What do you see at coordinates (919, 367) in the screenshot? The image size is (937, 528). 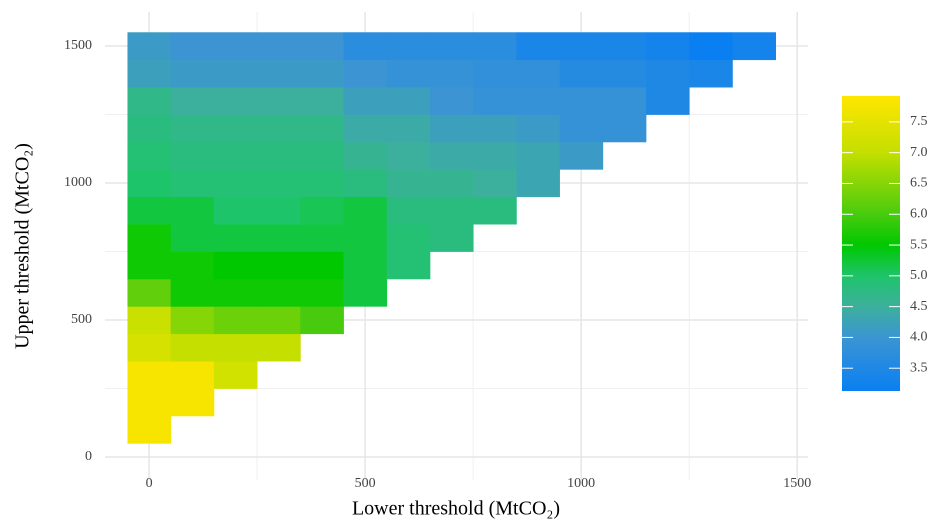 I see `colorbar-tick-label: 3.5` at bounding box center [919, 367].